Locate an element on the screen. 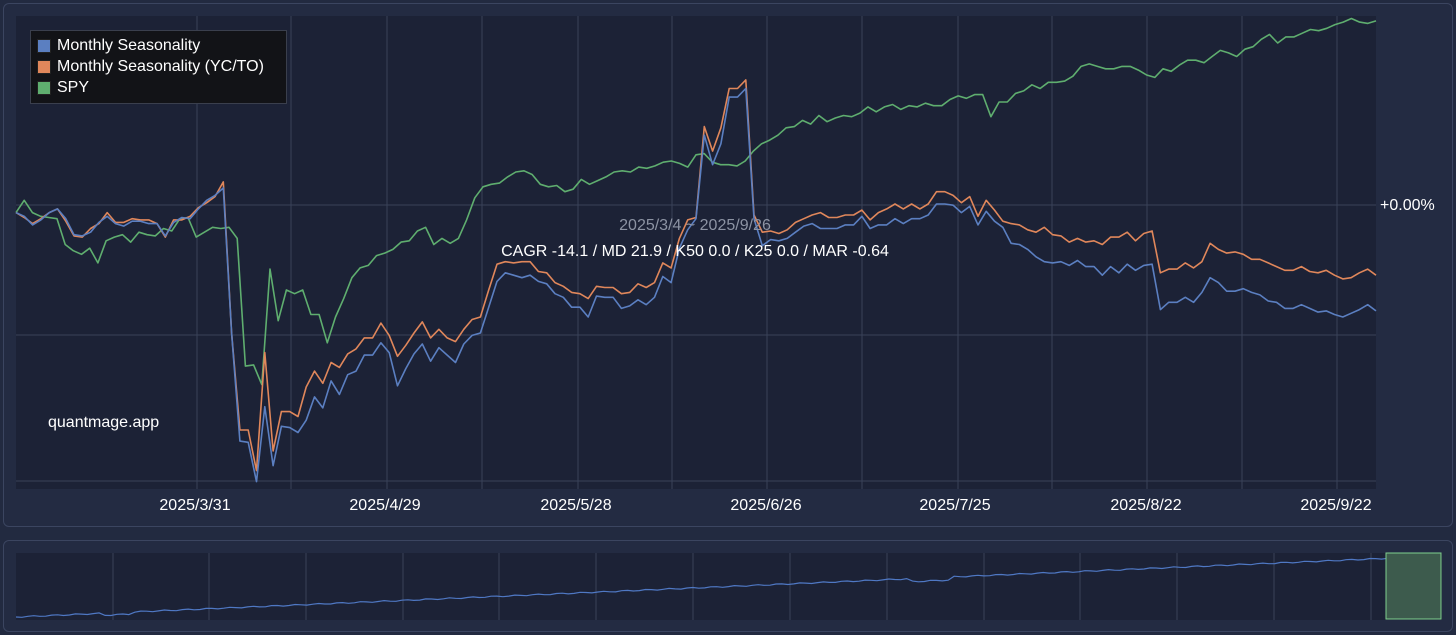 The width and height of the screenshot is (1456, 635). legend-item-monthly-seasonality-yc-to: Monthly Seasonality (YC/TO) is located at coordinates (158, 66).